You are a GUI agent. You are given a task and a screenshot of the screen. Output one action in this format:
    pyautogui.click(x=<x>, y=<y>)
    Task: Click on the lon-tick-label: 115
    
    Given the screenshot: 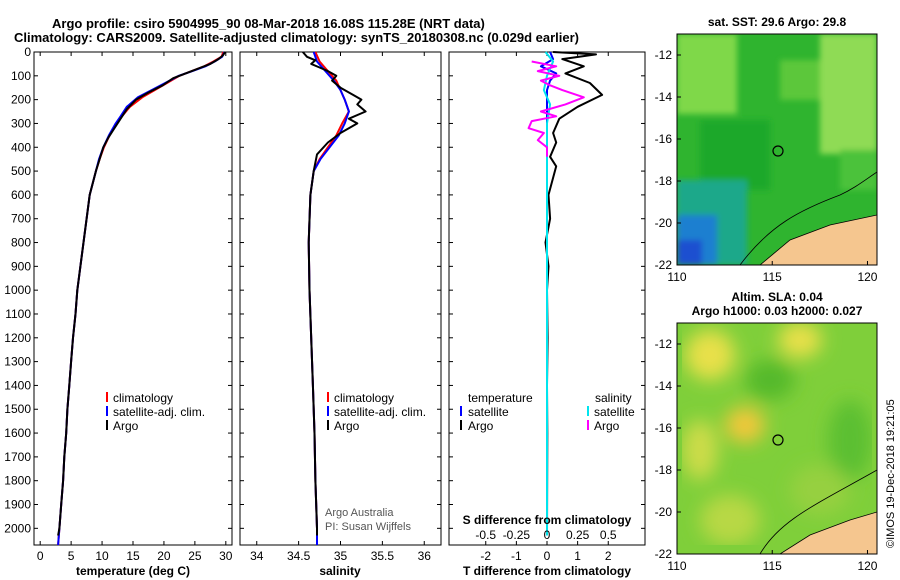 What is the action you would take?
    pyautogui.click(x=772, y=277)
    